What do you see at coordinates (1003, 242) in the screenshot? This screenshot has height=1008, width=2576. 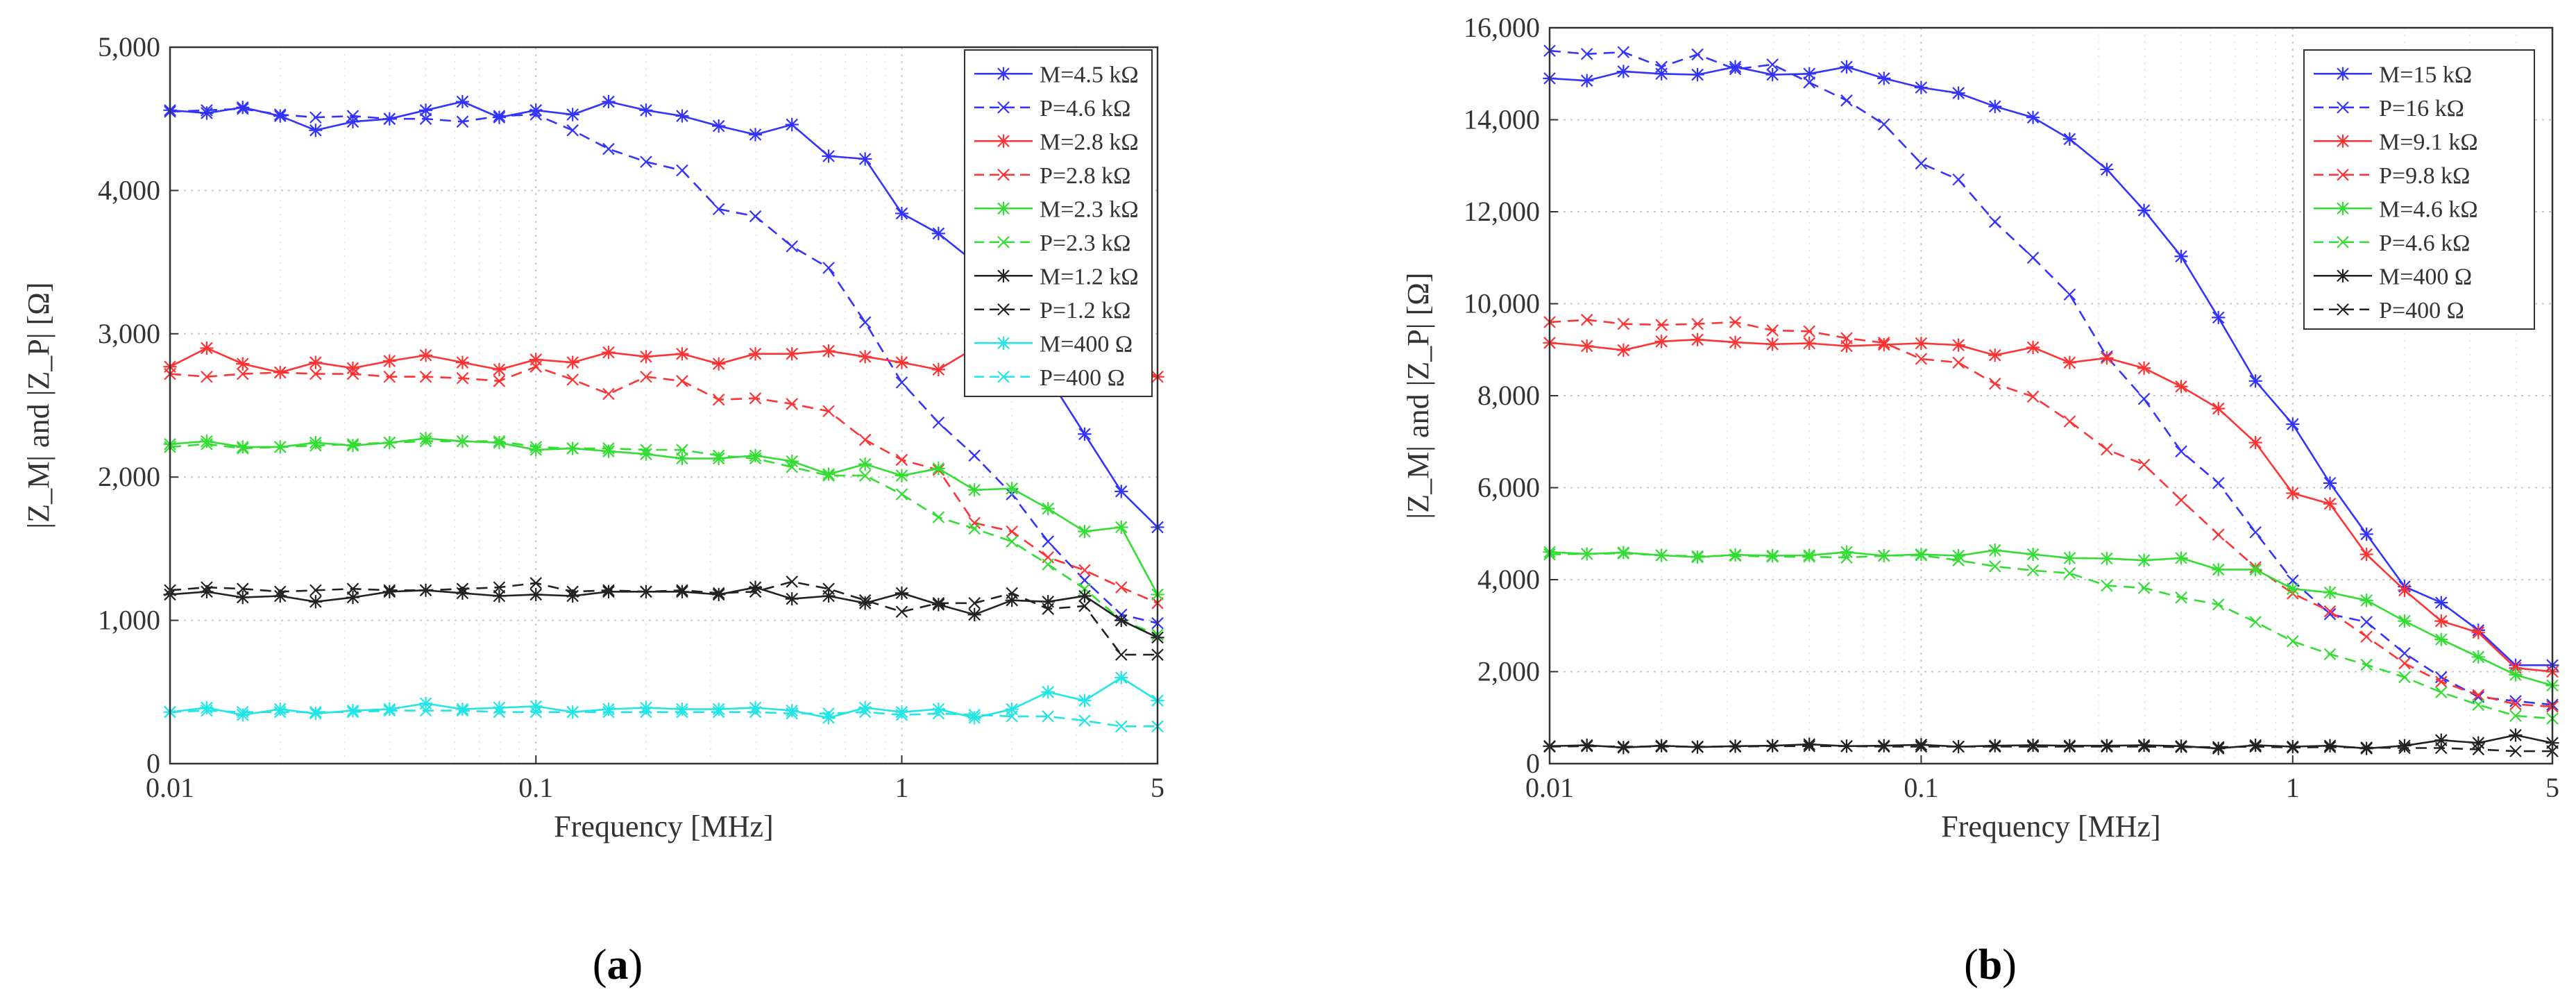 I see `legend-marker` at bounding box center [1003, 242].